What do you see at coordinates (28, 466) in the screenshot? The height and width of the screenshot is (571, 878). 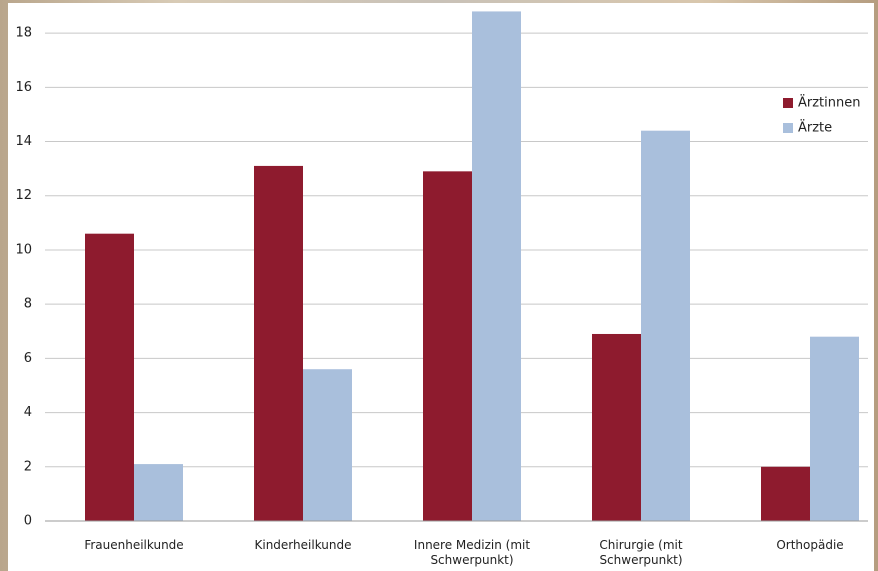 I see `y-tick-label: 2` at bounding box center [28, 466].